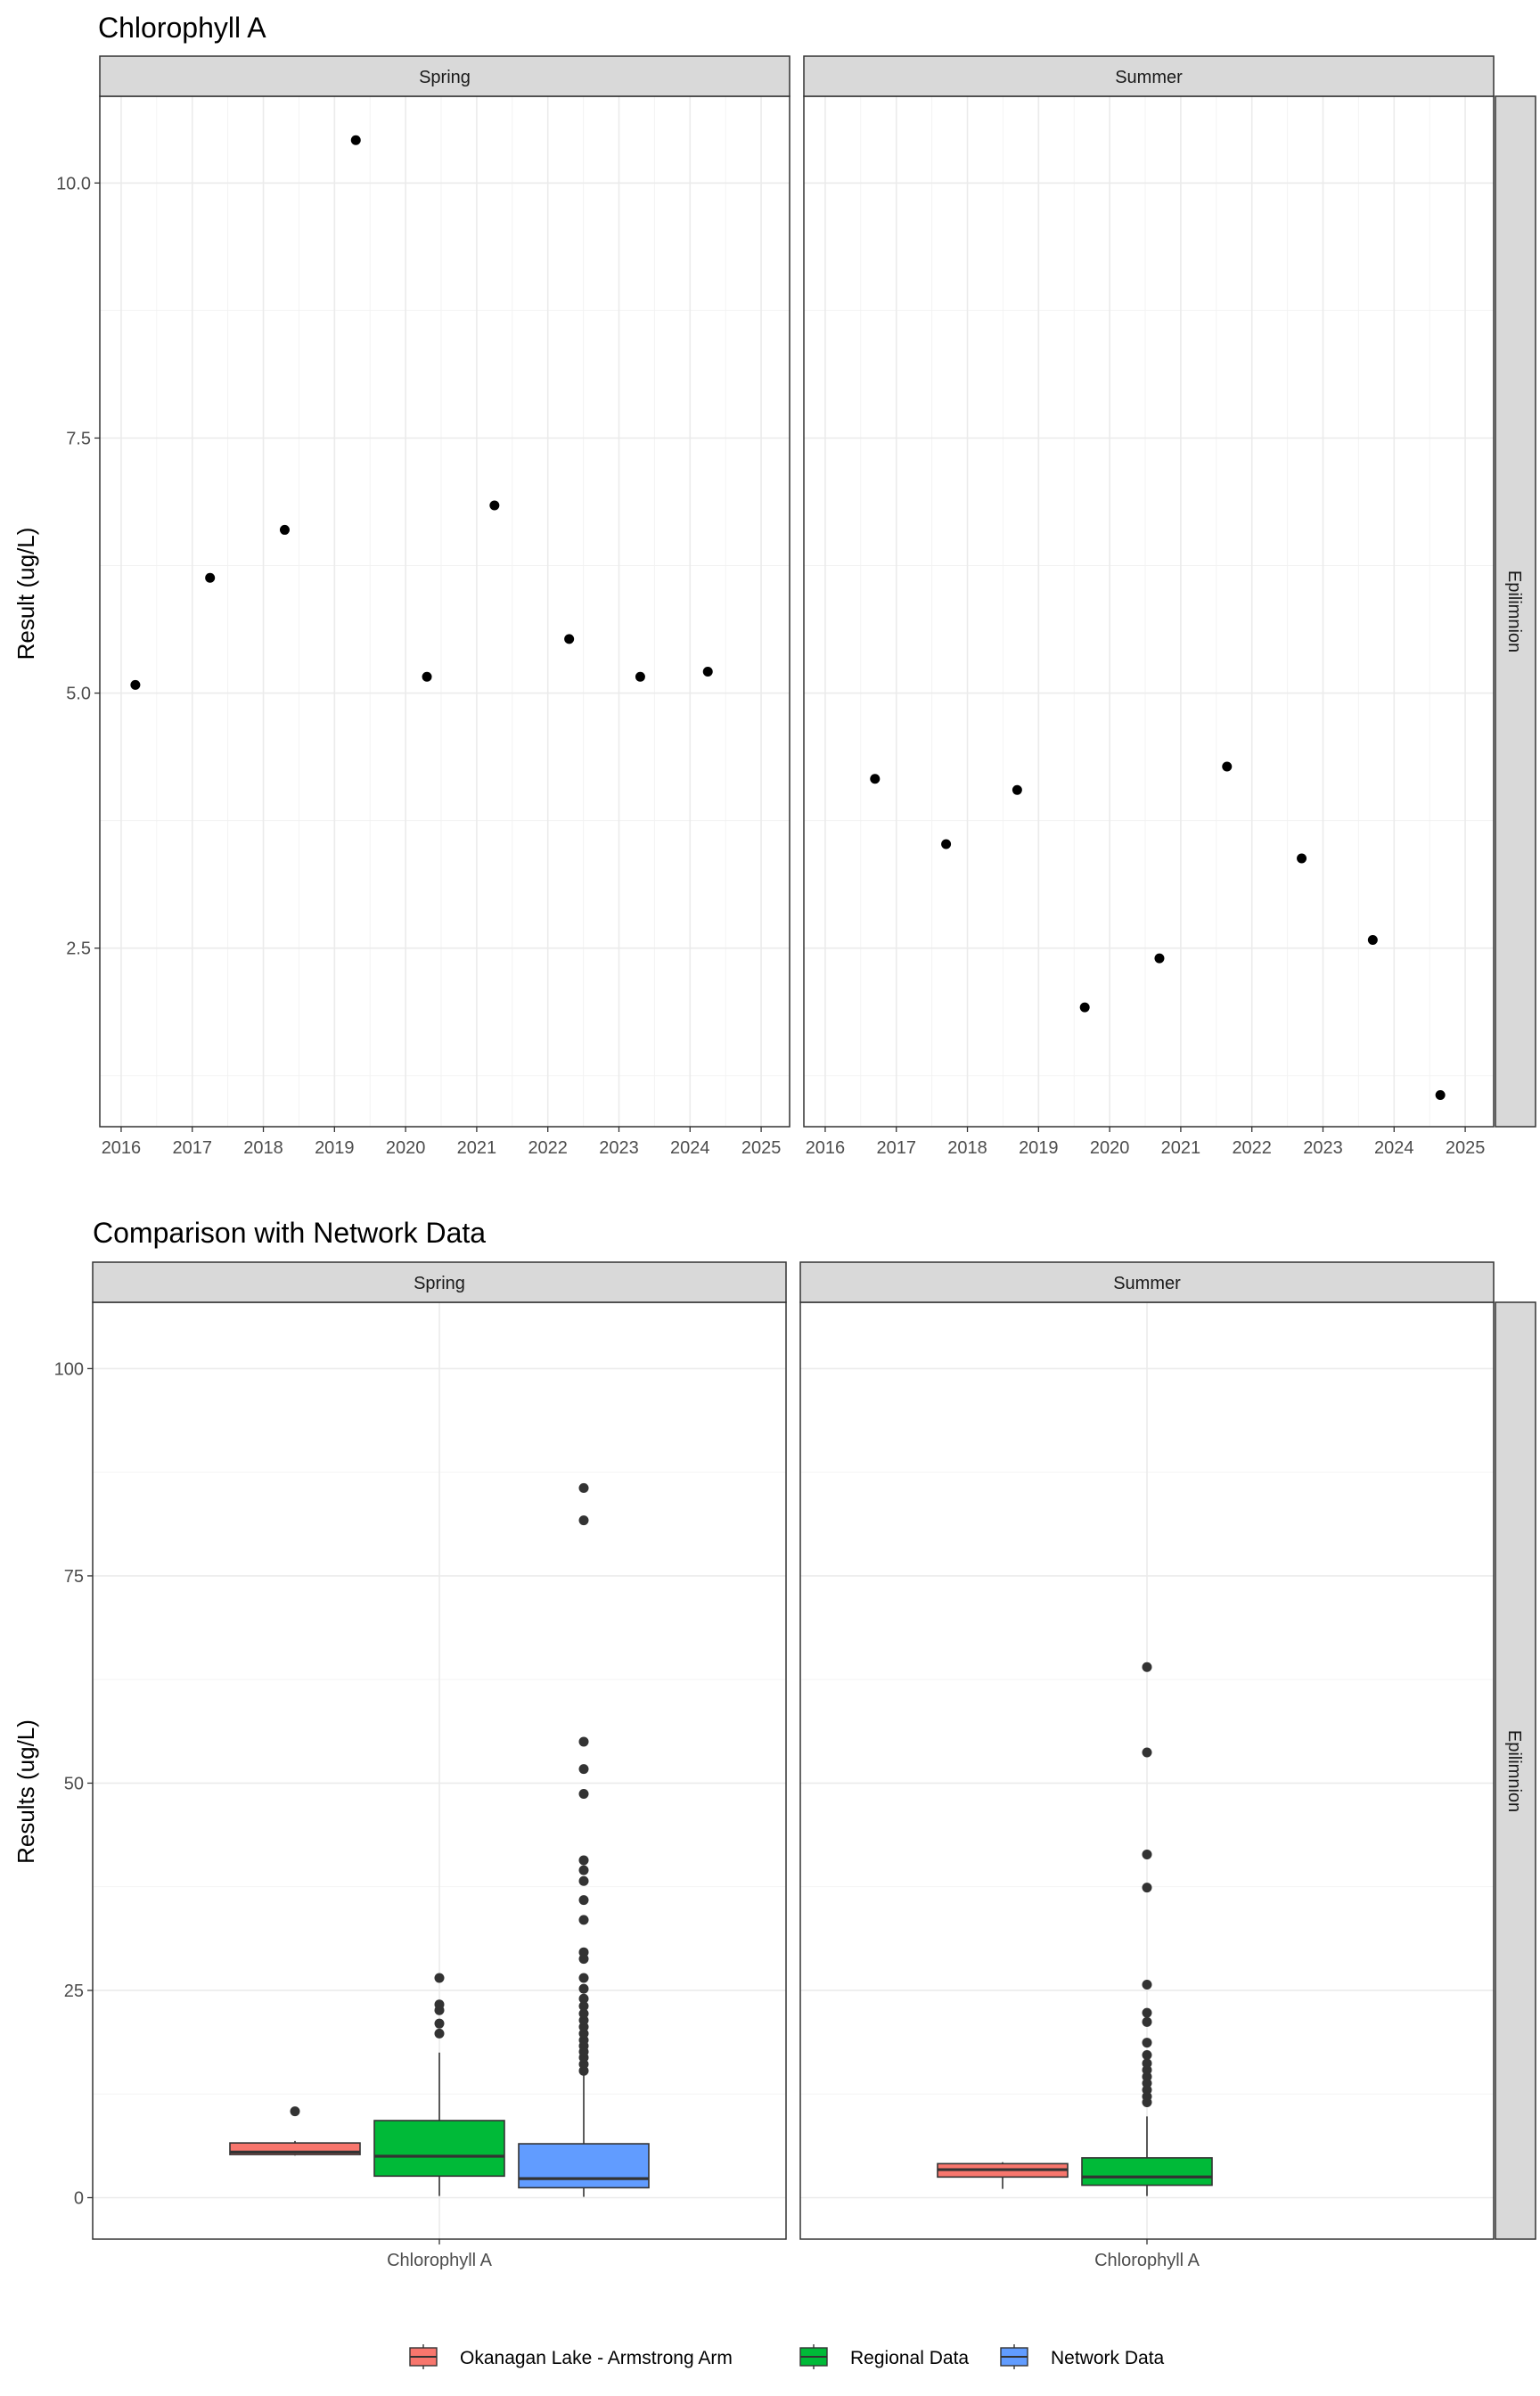 Image resolution: width=1540 pixels, height=2396 pixels. I want to click on box-strip-label-summer: Summer, so click(1147, 1283).